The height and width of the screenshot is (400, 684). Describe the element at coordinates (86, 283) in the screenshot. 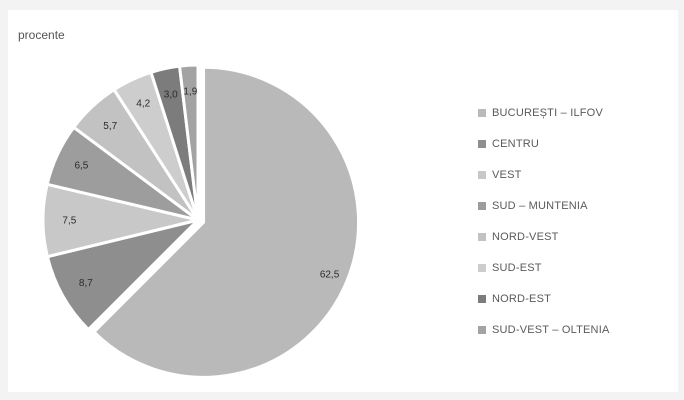

I see `data-label-centru: 8,7` at that location.